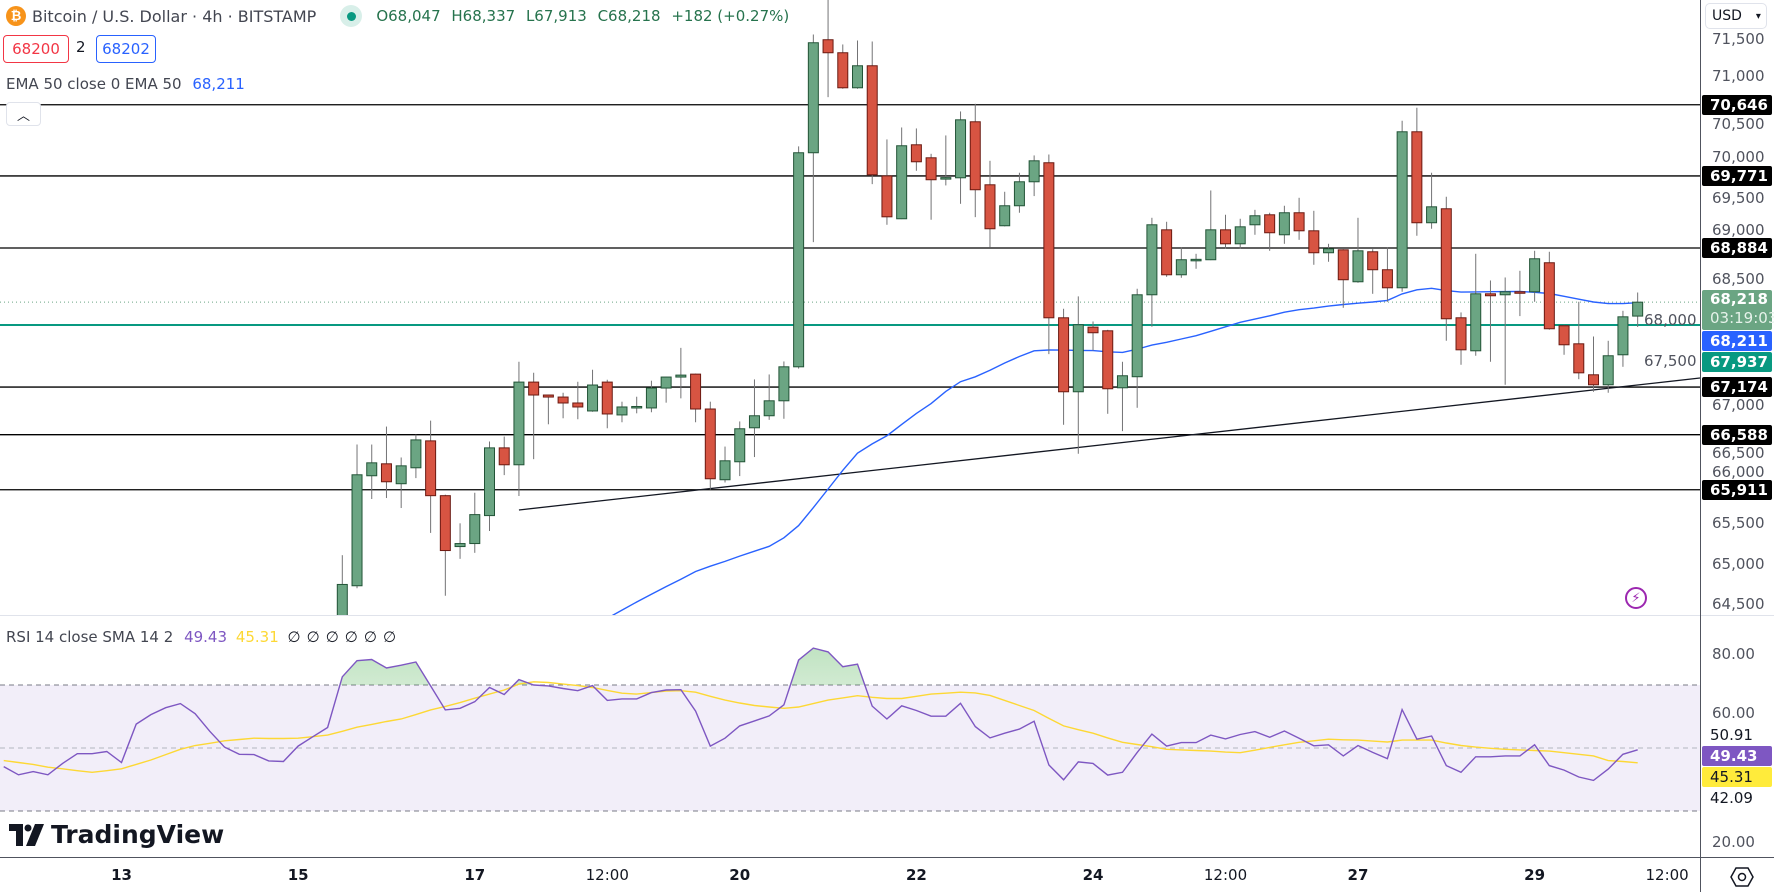 The width and height of the screenshot is (1774, 892). Describe the element at coordinates (820, 666) in the screenshot. I see `rsi-overbought-fill` at that location.